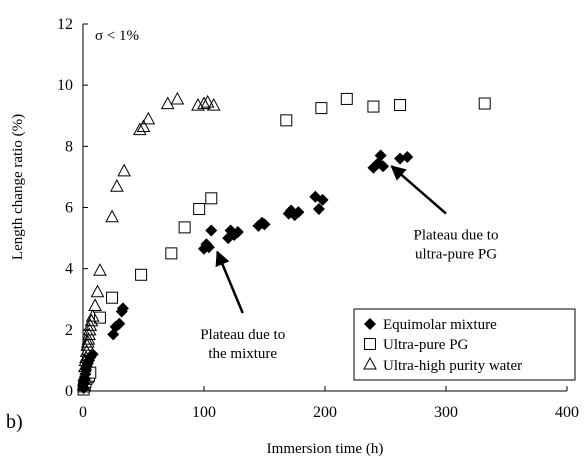 Image resolution: width=585 pixels, height=459 pixels. Describe the element at coordinates (14, 422) in the screenshot. I see `panel-label: b)` at that location.